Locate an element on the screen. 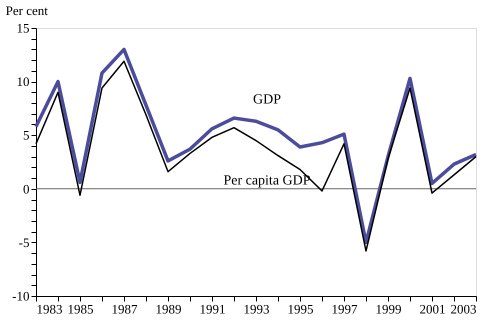 The height and width of the screenshot is (320, 500). x-tick-label: 1995 is located at coordinates (301, 309).